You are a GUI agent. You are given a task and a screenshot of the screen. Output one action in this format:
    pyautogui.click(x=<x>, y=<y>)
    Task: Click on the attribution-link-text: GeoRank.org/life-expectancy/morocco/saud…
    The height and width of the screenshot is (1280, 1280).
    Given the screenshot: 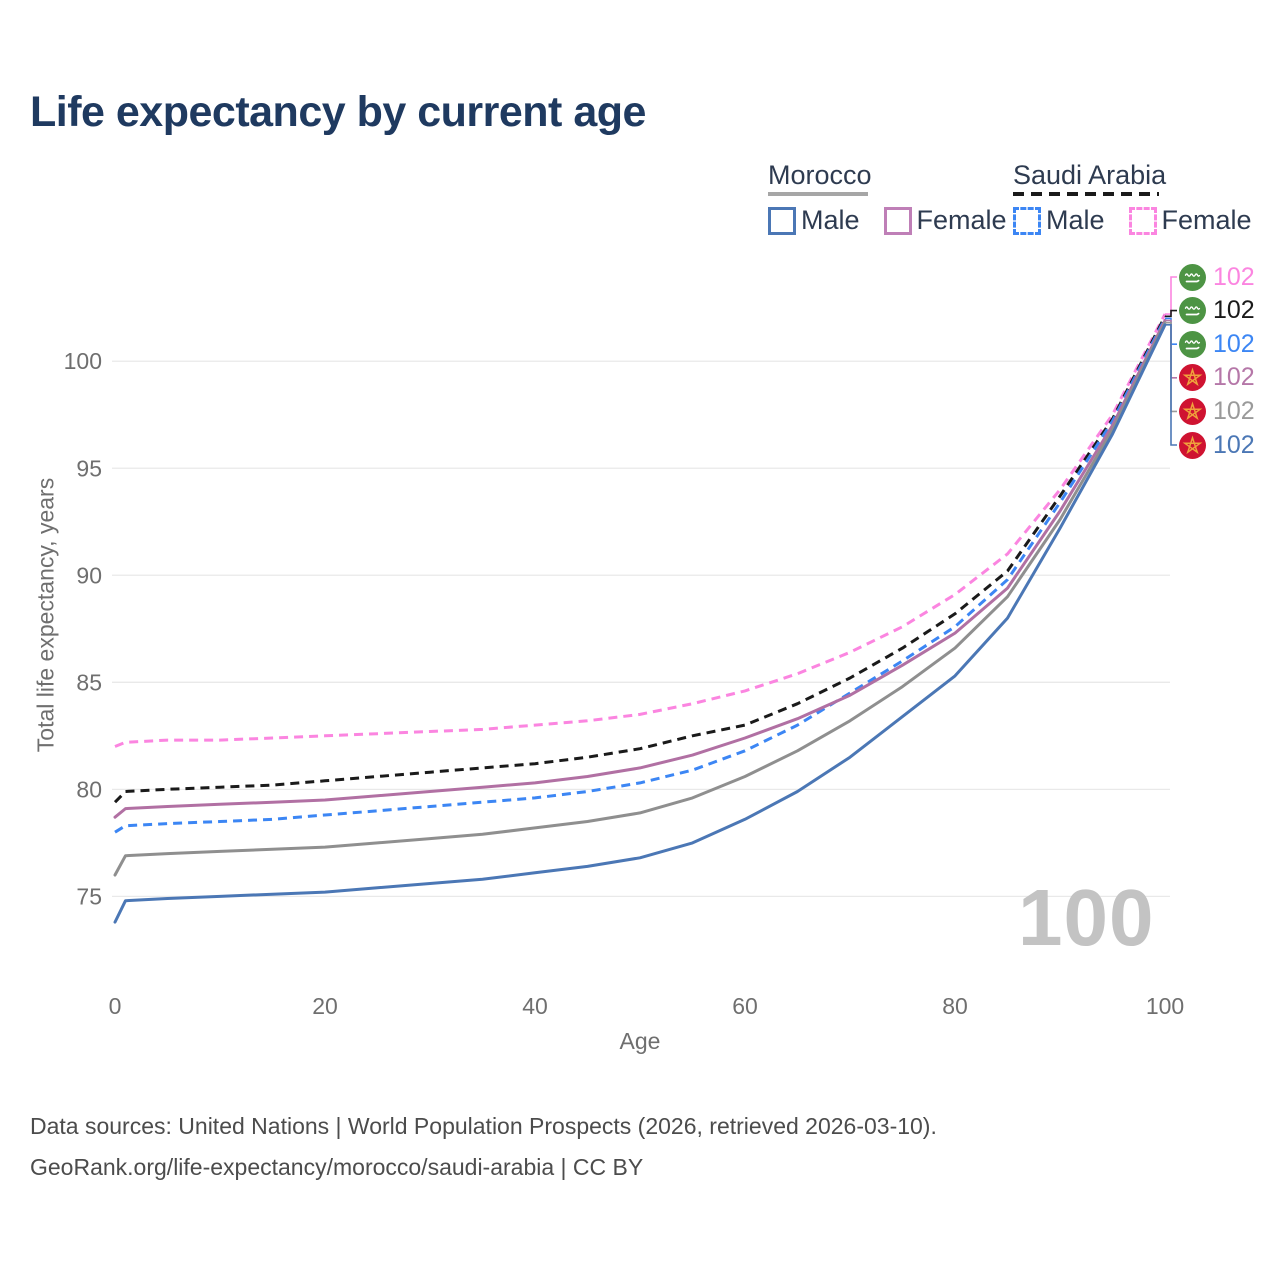 What is the action you would take?
    pyautogui.click(x=337, y=1167)
    